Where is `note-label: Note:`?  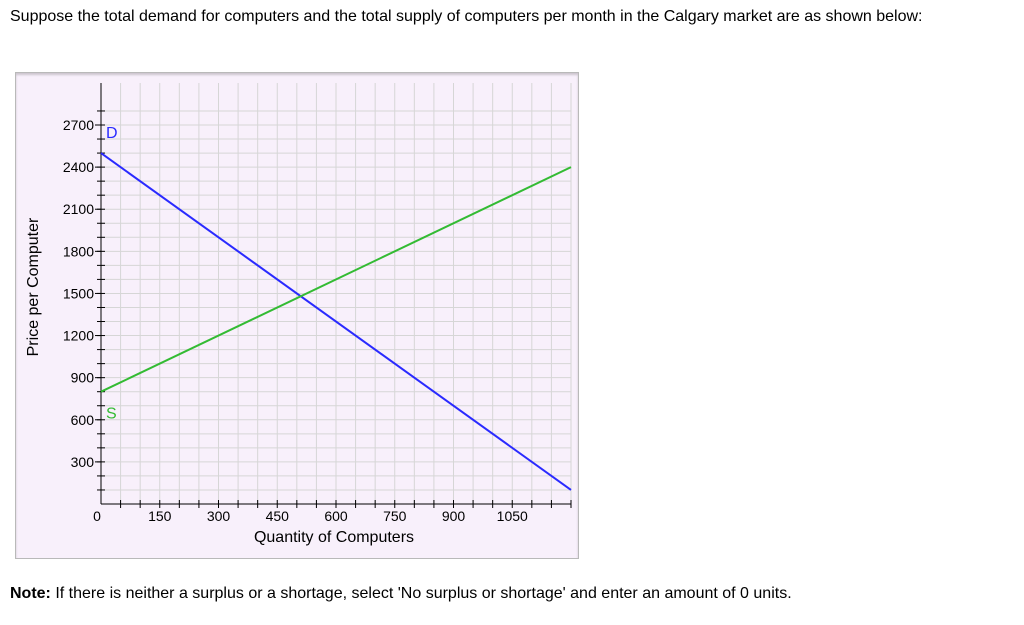 note-label: Note: is located at coordinates (30, 593).